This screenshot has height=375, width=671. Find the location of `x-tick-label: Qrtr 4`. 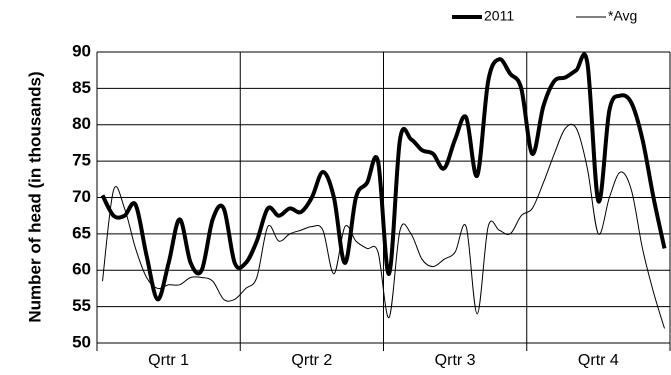

x-tick-label: Qrtr 4 is located at coordinates (598, 360).